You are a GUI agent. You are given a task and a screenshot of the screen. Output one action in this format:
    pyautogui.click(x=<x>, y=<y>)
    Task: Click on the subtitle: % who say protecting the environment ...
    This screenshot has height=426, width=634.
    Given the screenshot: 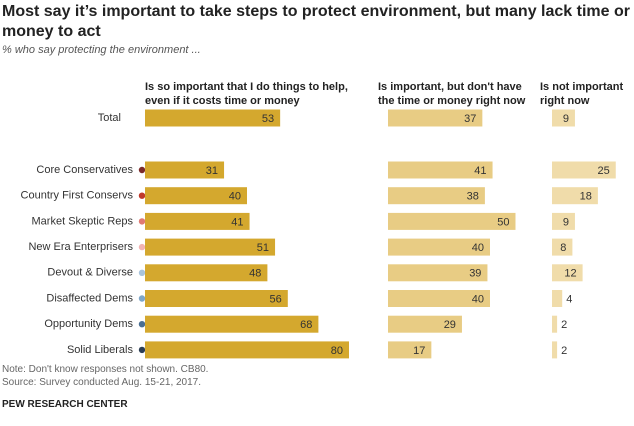 What is the action you would take?
    pyautogui.click(x=101, y=50)
    